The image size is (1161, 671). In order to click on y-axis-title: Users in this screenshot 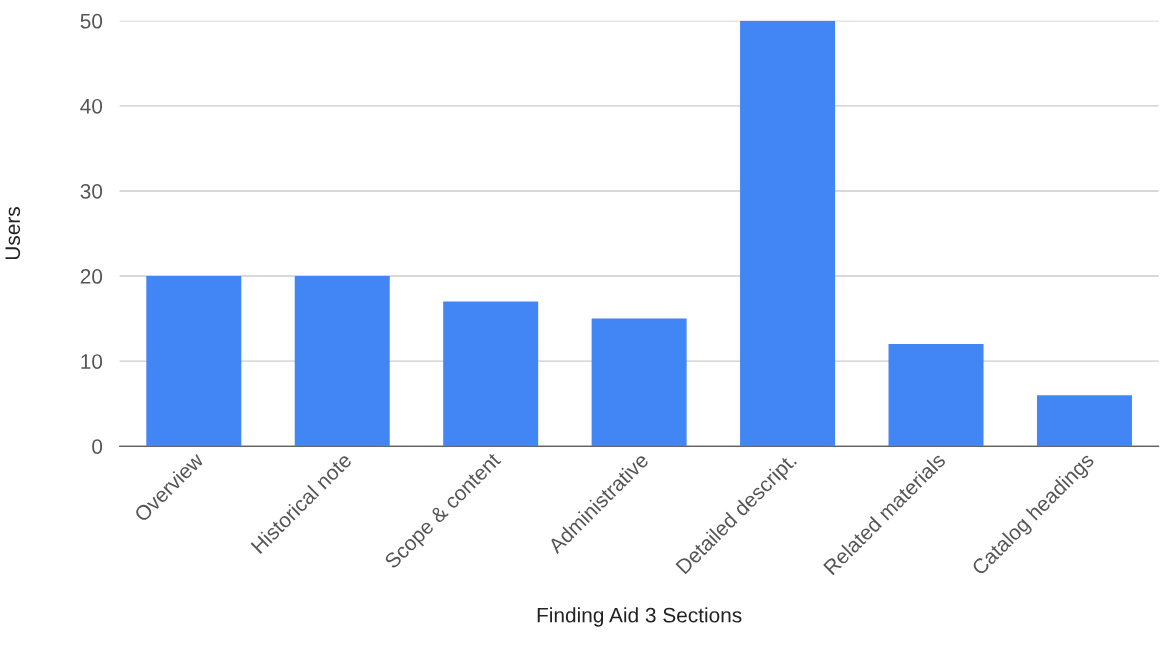, I will do `click(13, 233)`.